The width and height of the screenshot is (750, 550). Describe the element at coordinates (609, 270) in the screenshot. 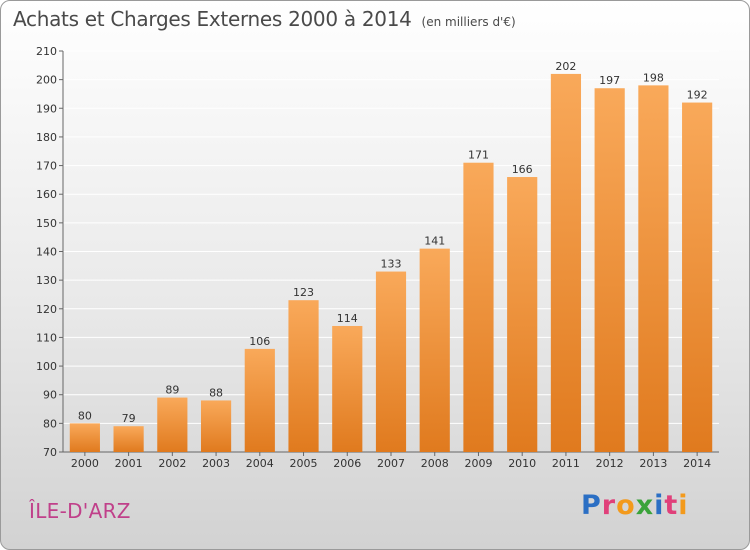

I see `bar-2012` at that location.